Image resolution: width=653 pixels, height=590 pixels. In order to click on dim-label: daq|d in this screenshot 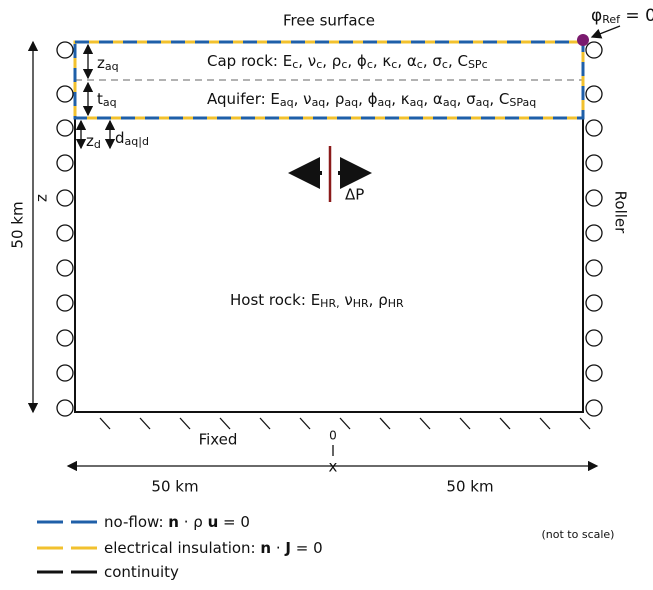, I will do `click(132, 139)`.